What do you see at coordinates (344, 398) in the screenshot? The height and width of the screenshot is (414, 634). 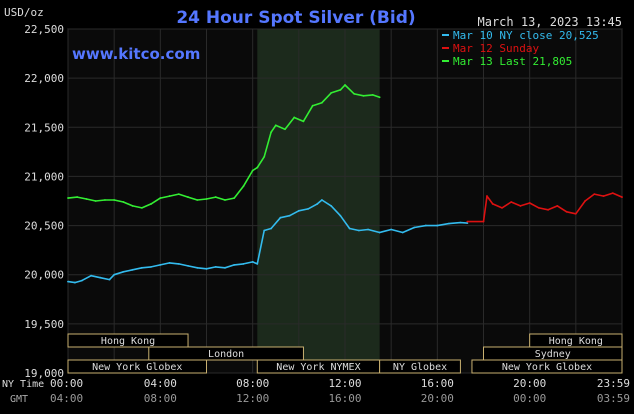 I see `x-tick-label-gmt: 16:00` at bounding box center [344, 398].